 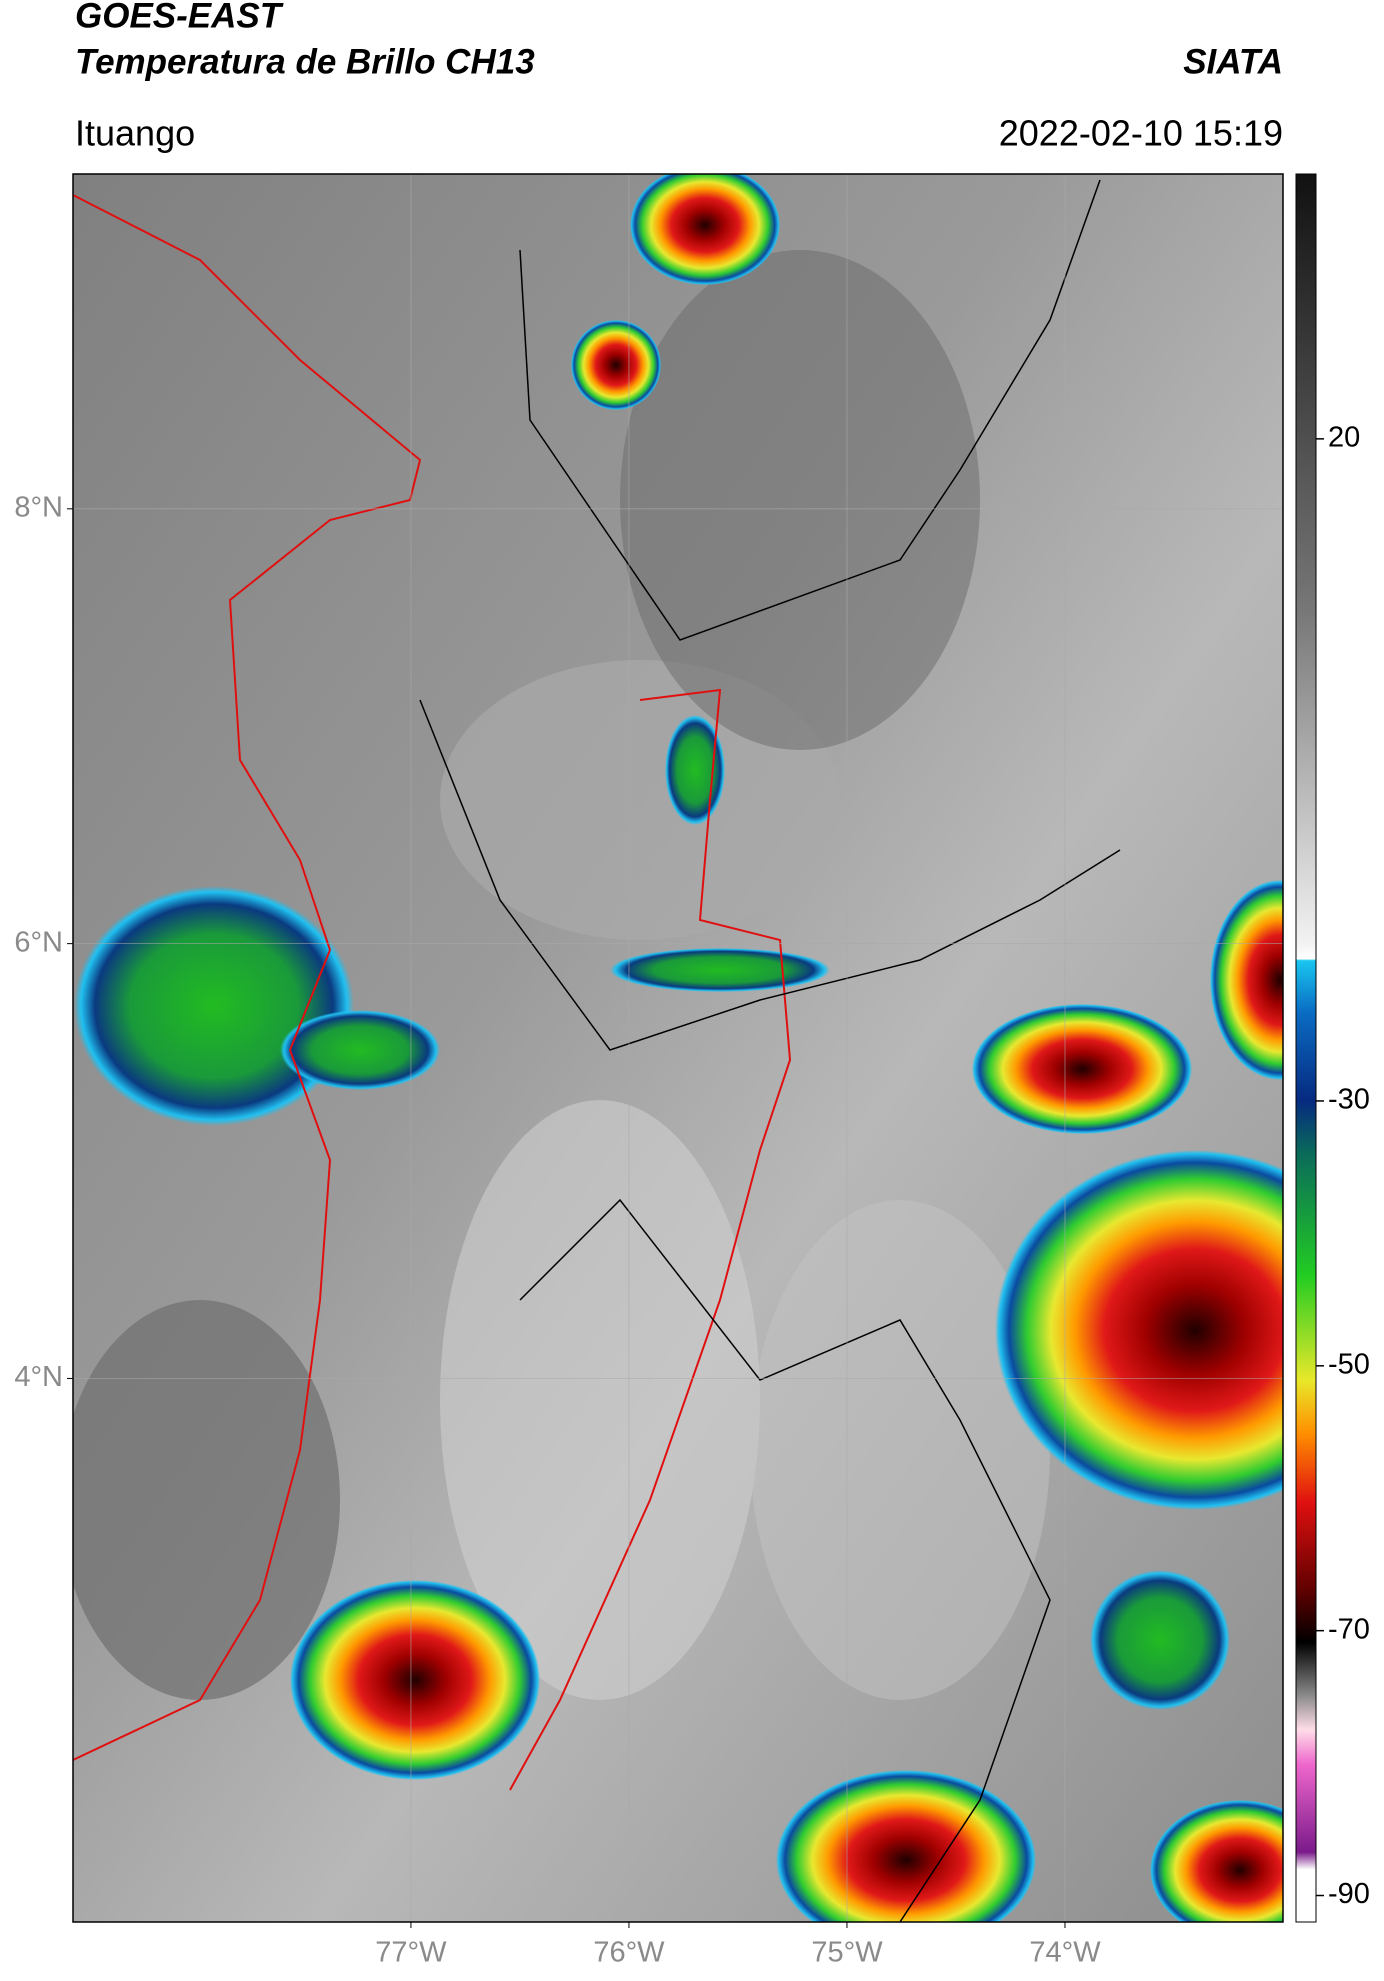 I want to click on lon-tick-label: 75°W, so click(x=847, y=1953).